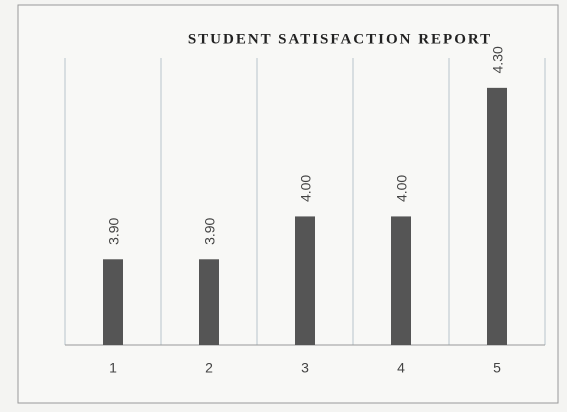  Describe the element at coordinates (209, 368) in the screenshot. I see `x-tick-label: 2` at that location.